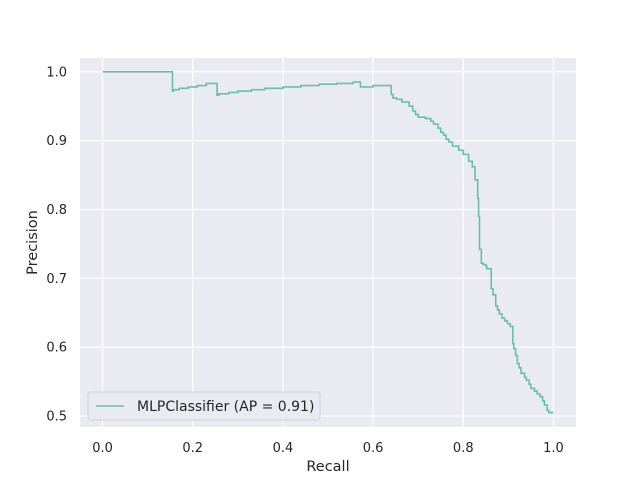 The width and height of the screenshot is (640, 484). What do you see at coordinates (283, 448) in the screenshot?
I see `x-tick-label: 0.4` at bounding box center [283, 448].